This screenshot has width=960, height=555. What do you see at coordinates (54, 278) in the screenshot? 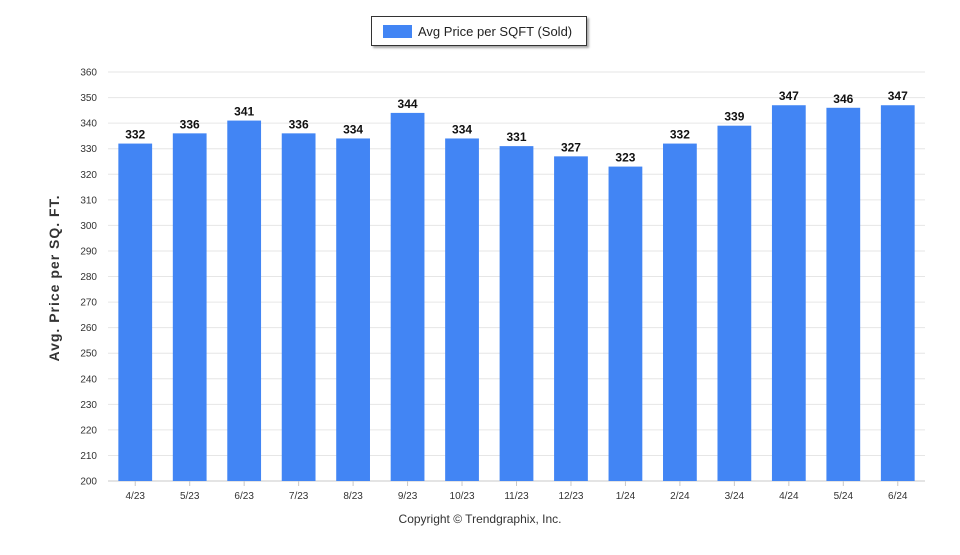
I see `y-axis-title: Avg. Price per SQ. FT.` at bounding box center [54, 278].